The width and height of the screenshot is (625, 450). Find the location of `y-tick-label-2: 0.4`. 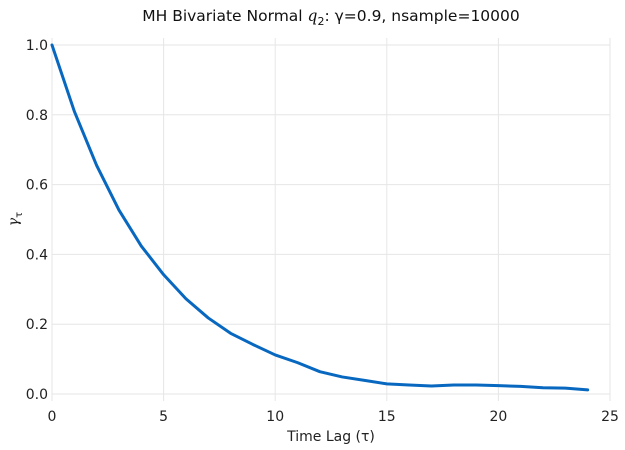

y-tick-label-2: 0.4 is located at coordinates (37, 255).